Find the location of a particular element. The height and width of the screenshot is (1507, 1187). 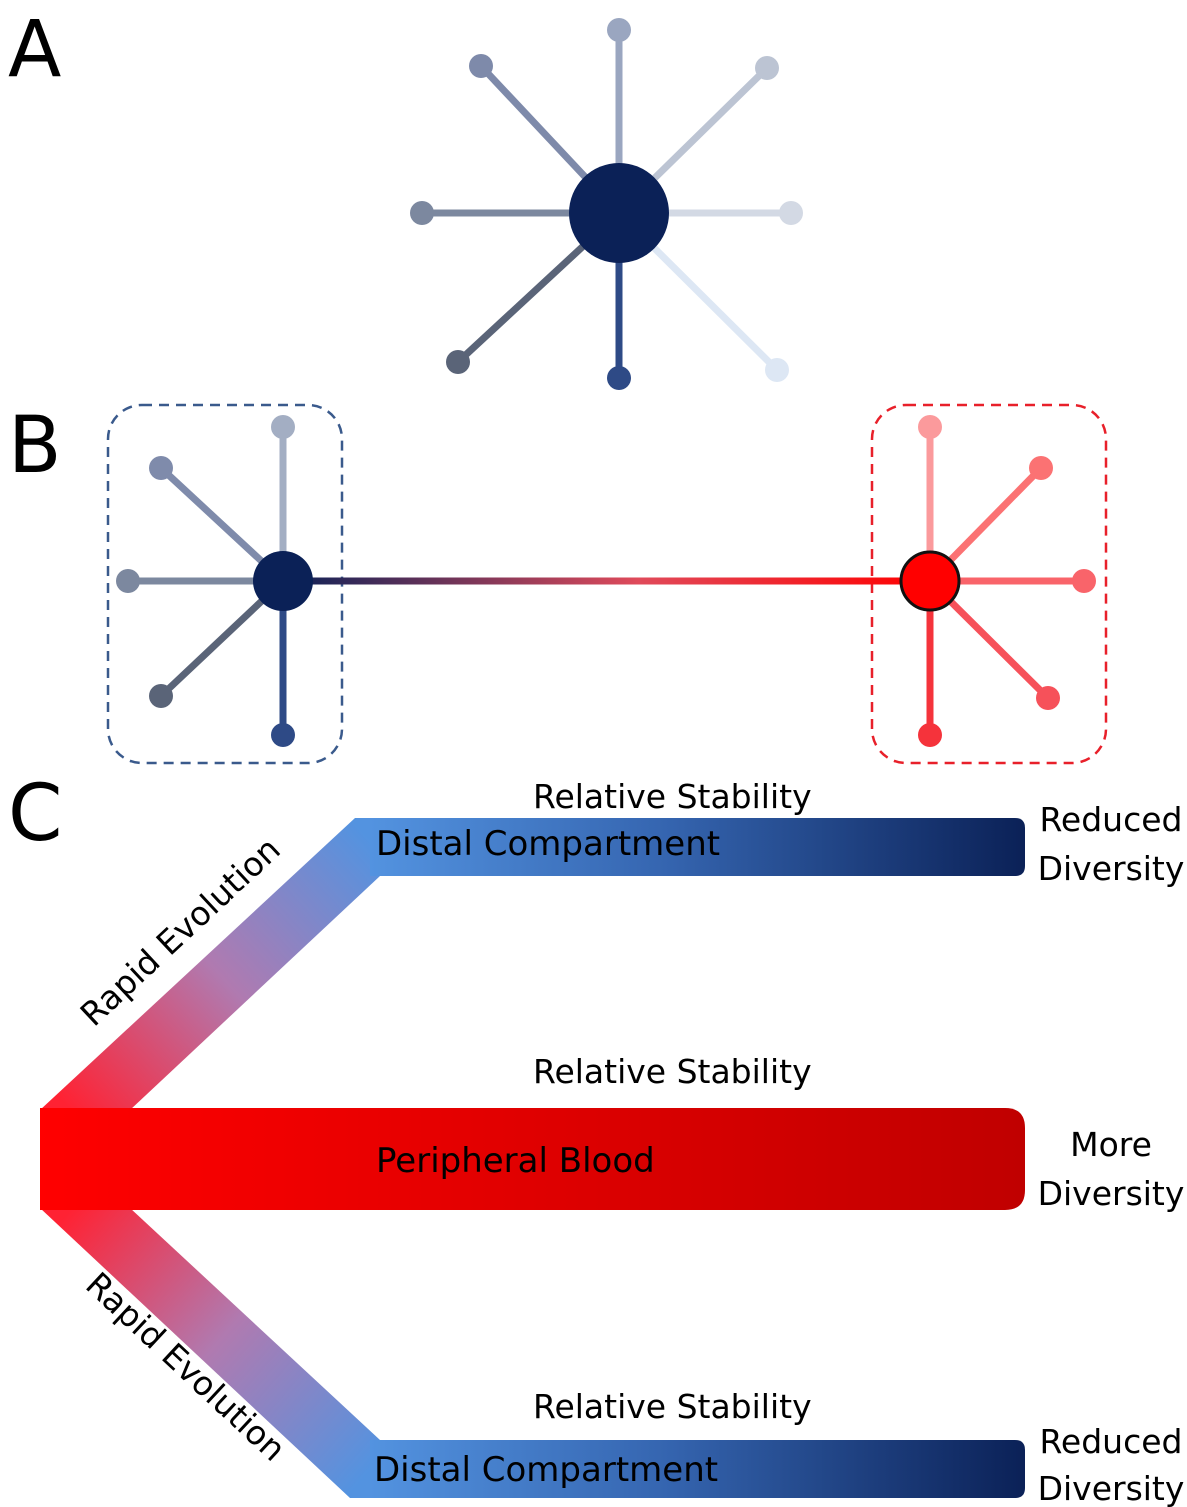

panel-b-label: B is located at coordinates (35, 446).